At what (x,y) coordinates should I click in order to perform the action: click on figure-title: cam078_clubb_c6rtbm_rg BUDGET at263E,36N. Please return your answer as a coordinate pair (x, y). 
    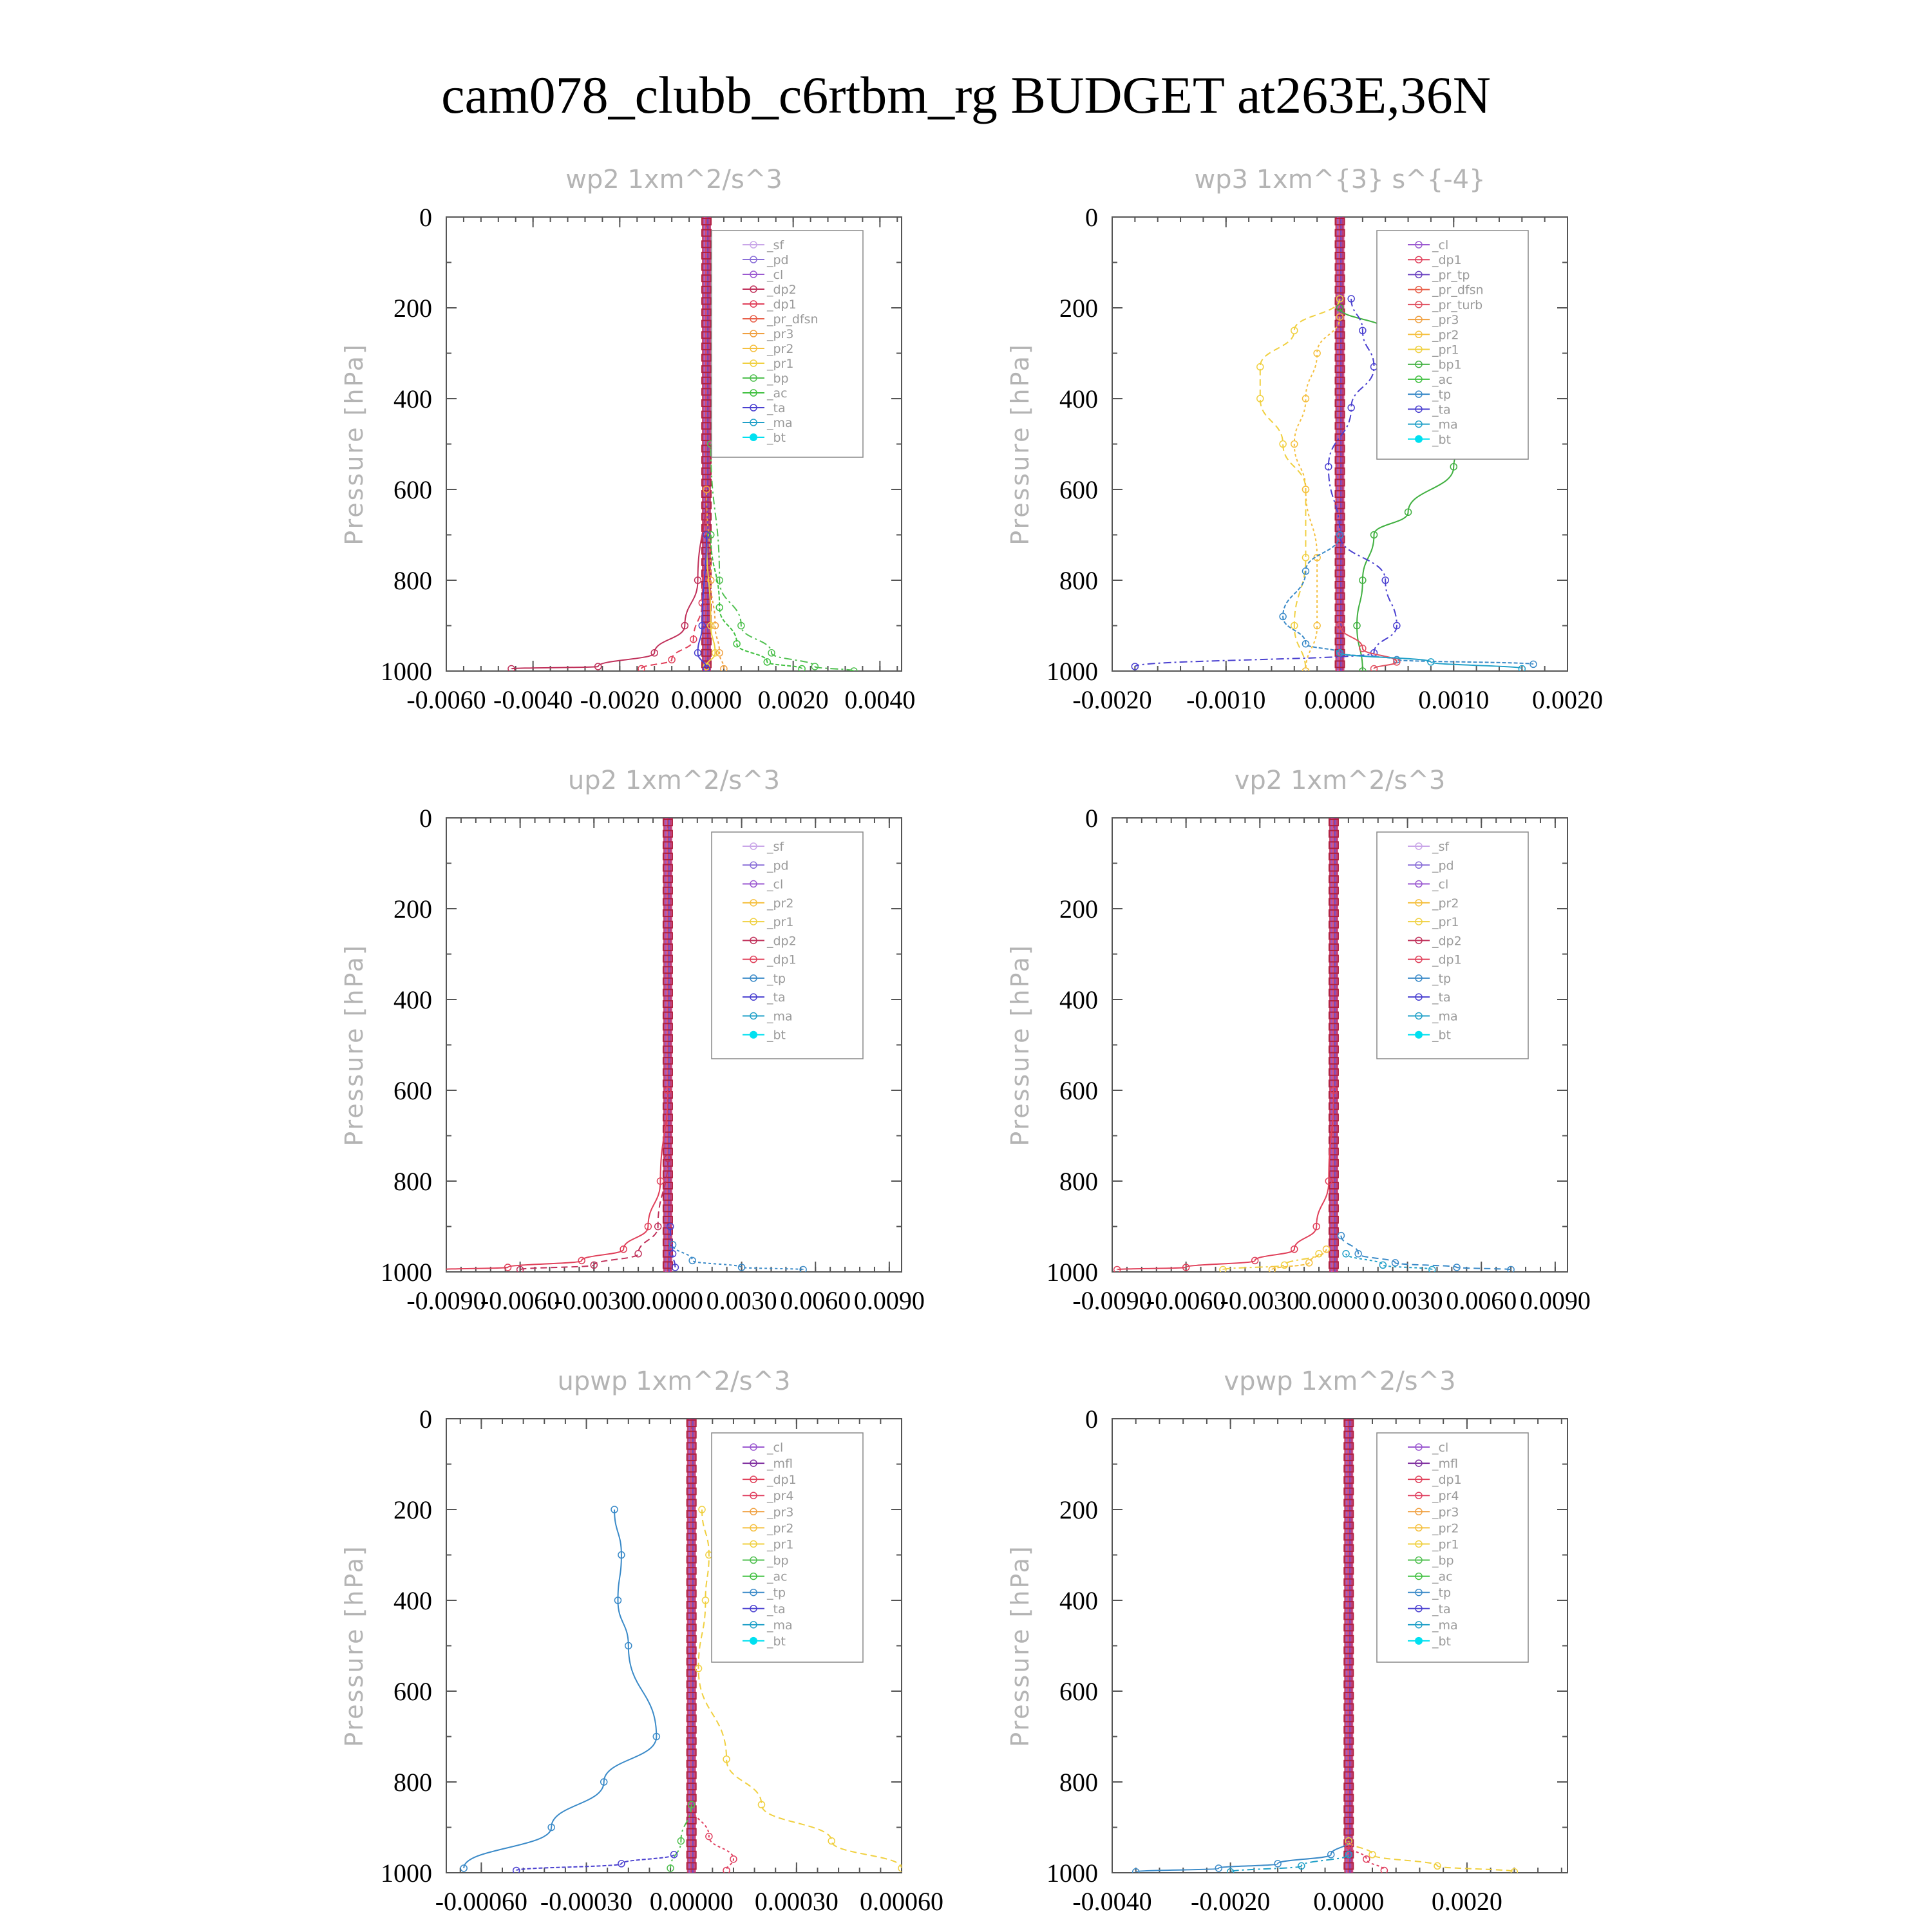
    Looking at the image, I should click on (966, 95).